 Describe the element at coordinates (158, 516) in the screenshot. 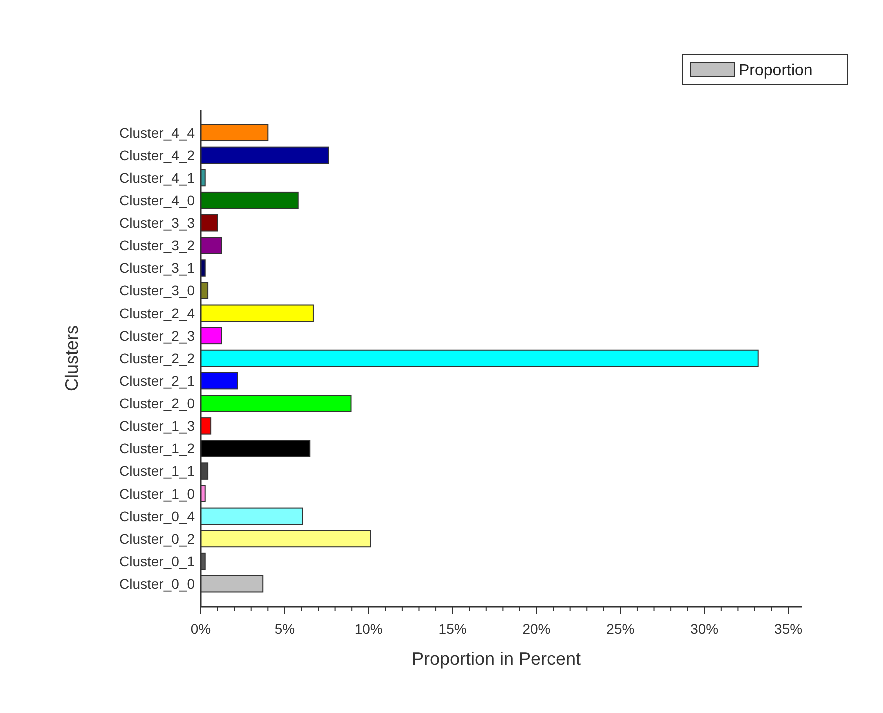

I see `y-tick-label: Cluster_0_4` at that location.